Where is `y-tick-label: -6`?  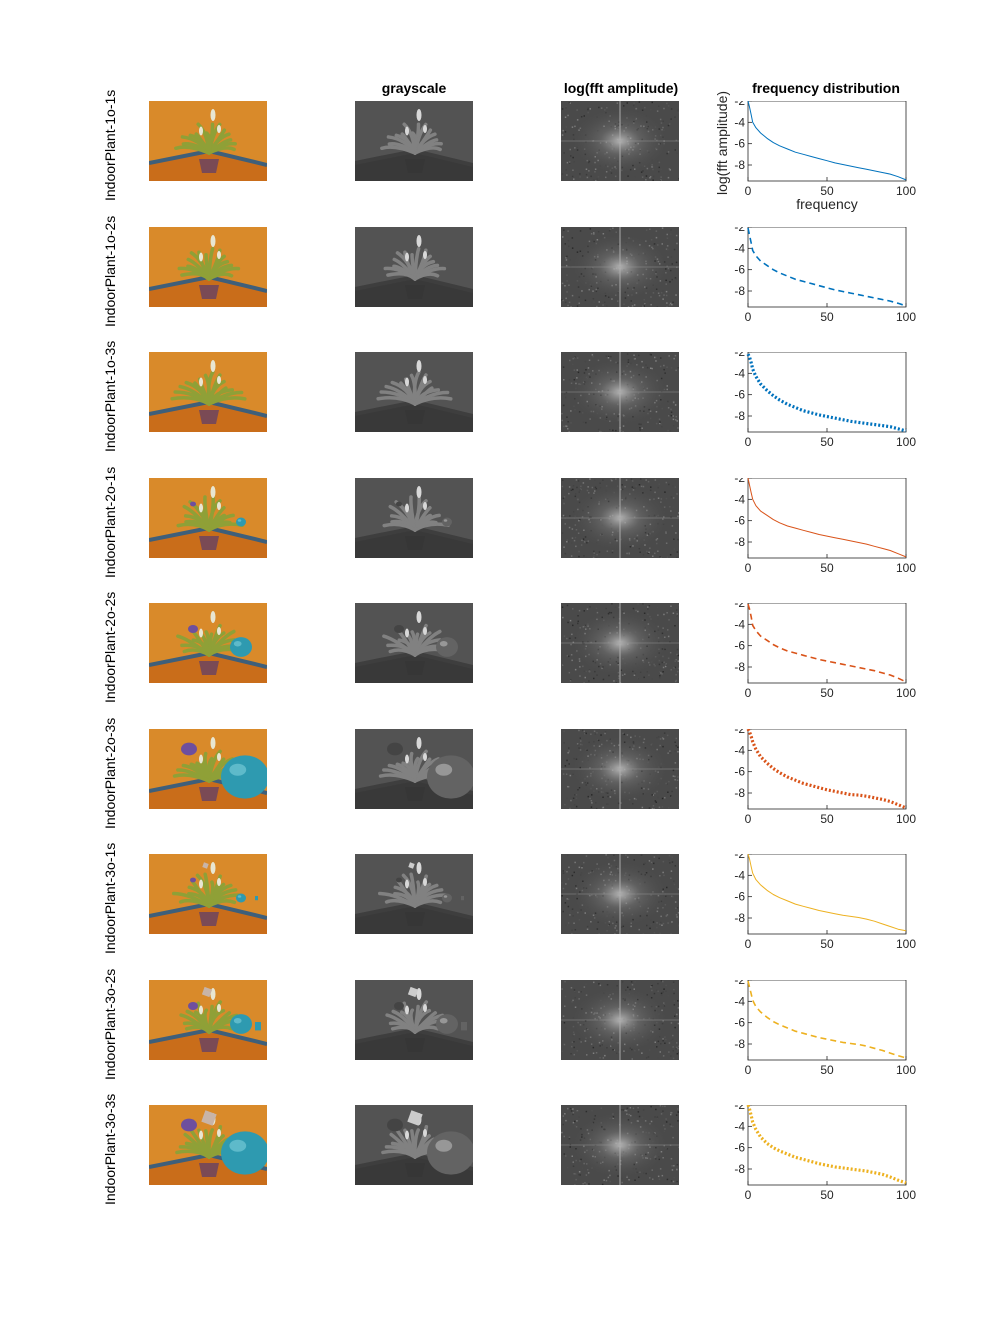 y-tick-label: -6 is located at coordinates (739, 1148).